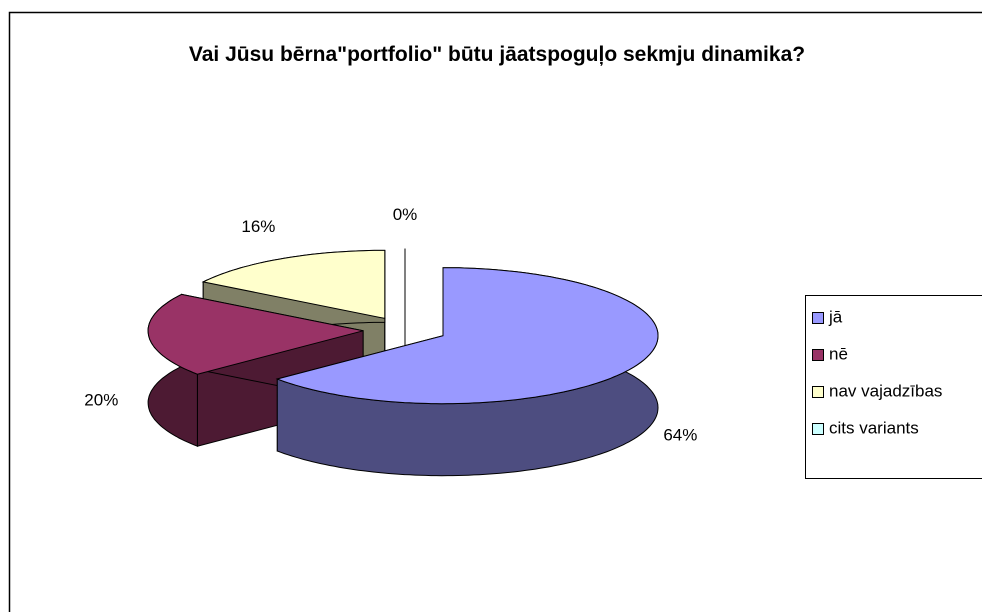 The height and width of the screenshot is (612, 982). Describe the element at coordinates (258, 226) in the screenshot. I see `data-label: 16%` at that location.